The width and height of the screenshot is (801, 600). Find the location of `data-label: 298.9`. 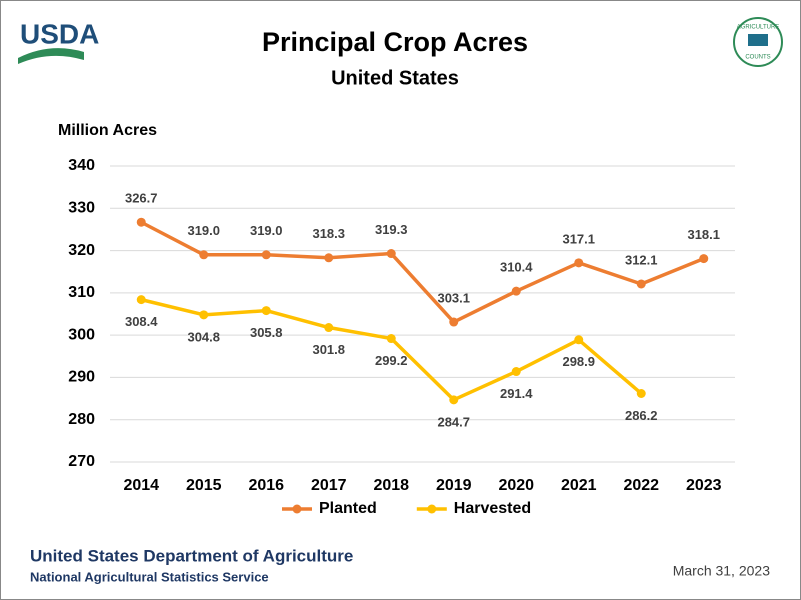

data-label: 298.9 is located at coordinates (578, 361).